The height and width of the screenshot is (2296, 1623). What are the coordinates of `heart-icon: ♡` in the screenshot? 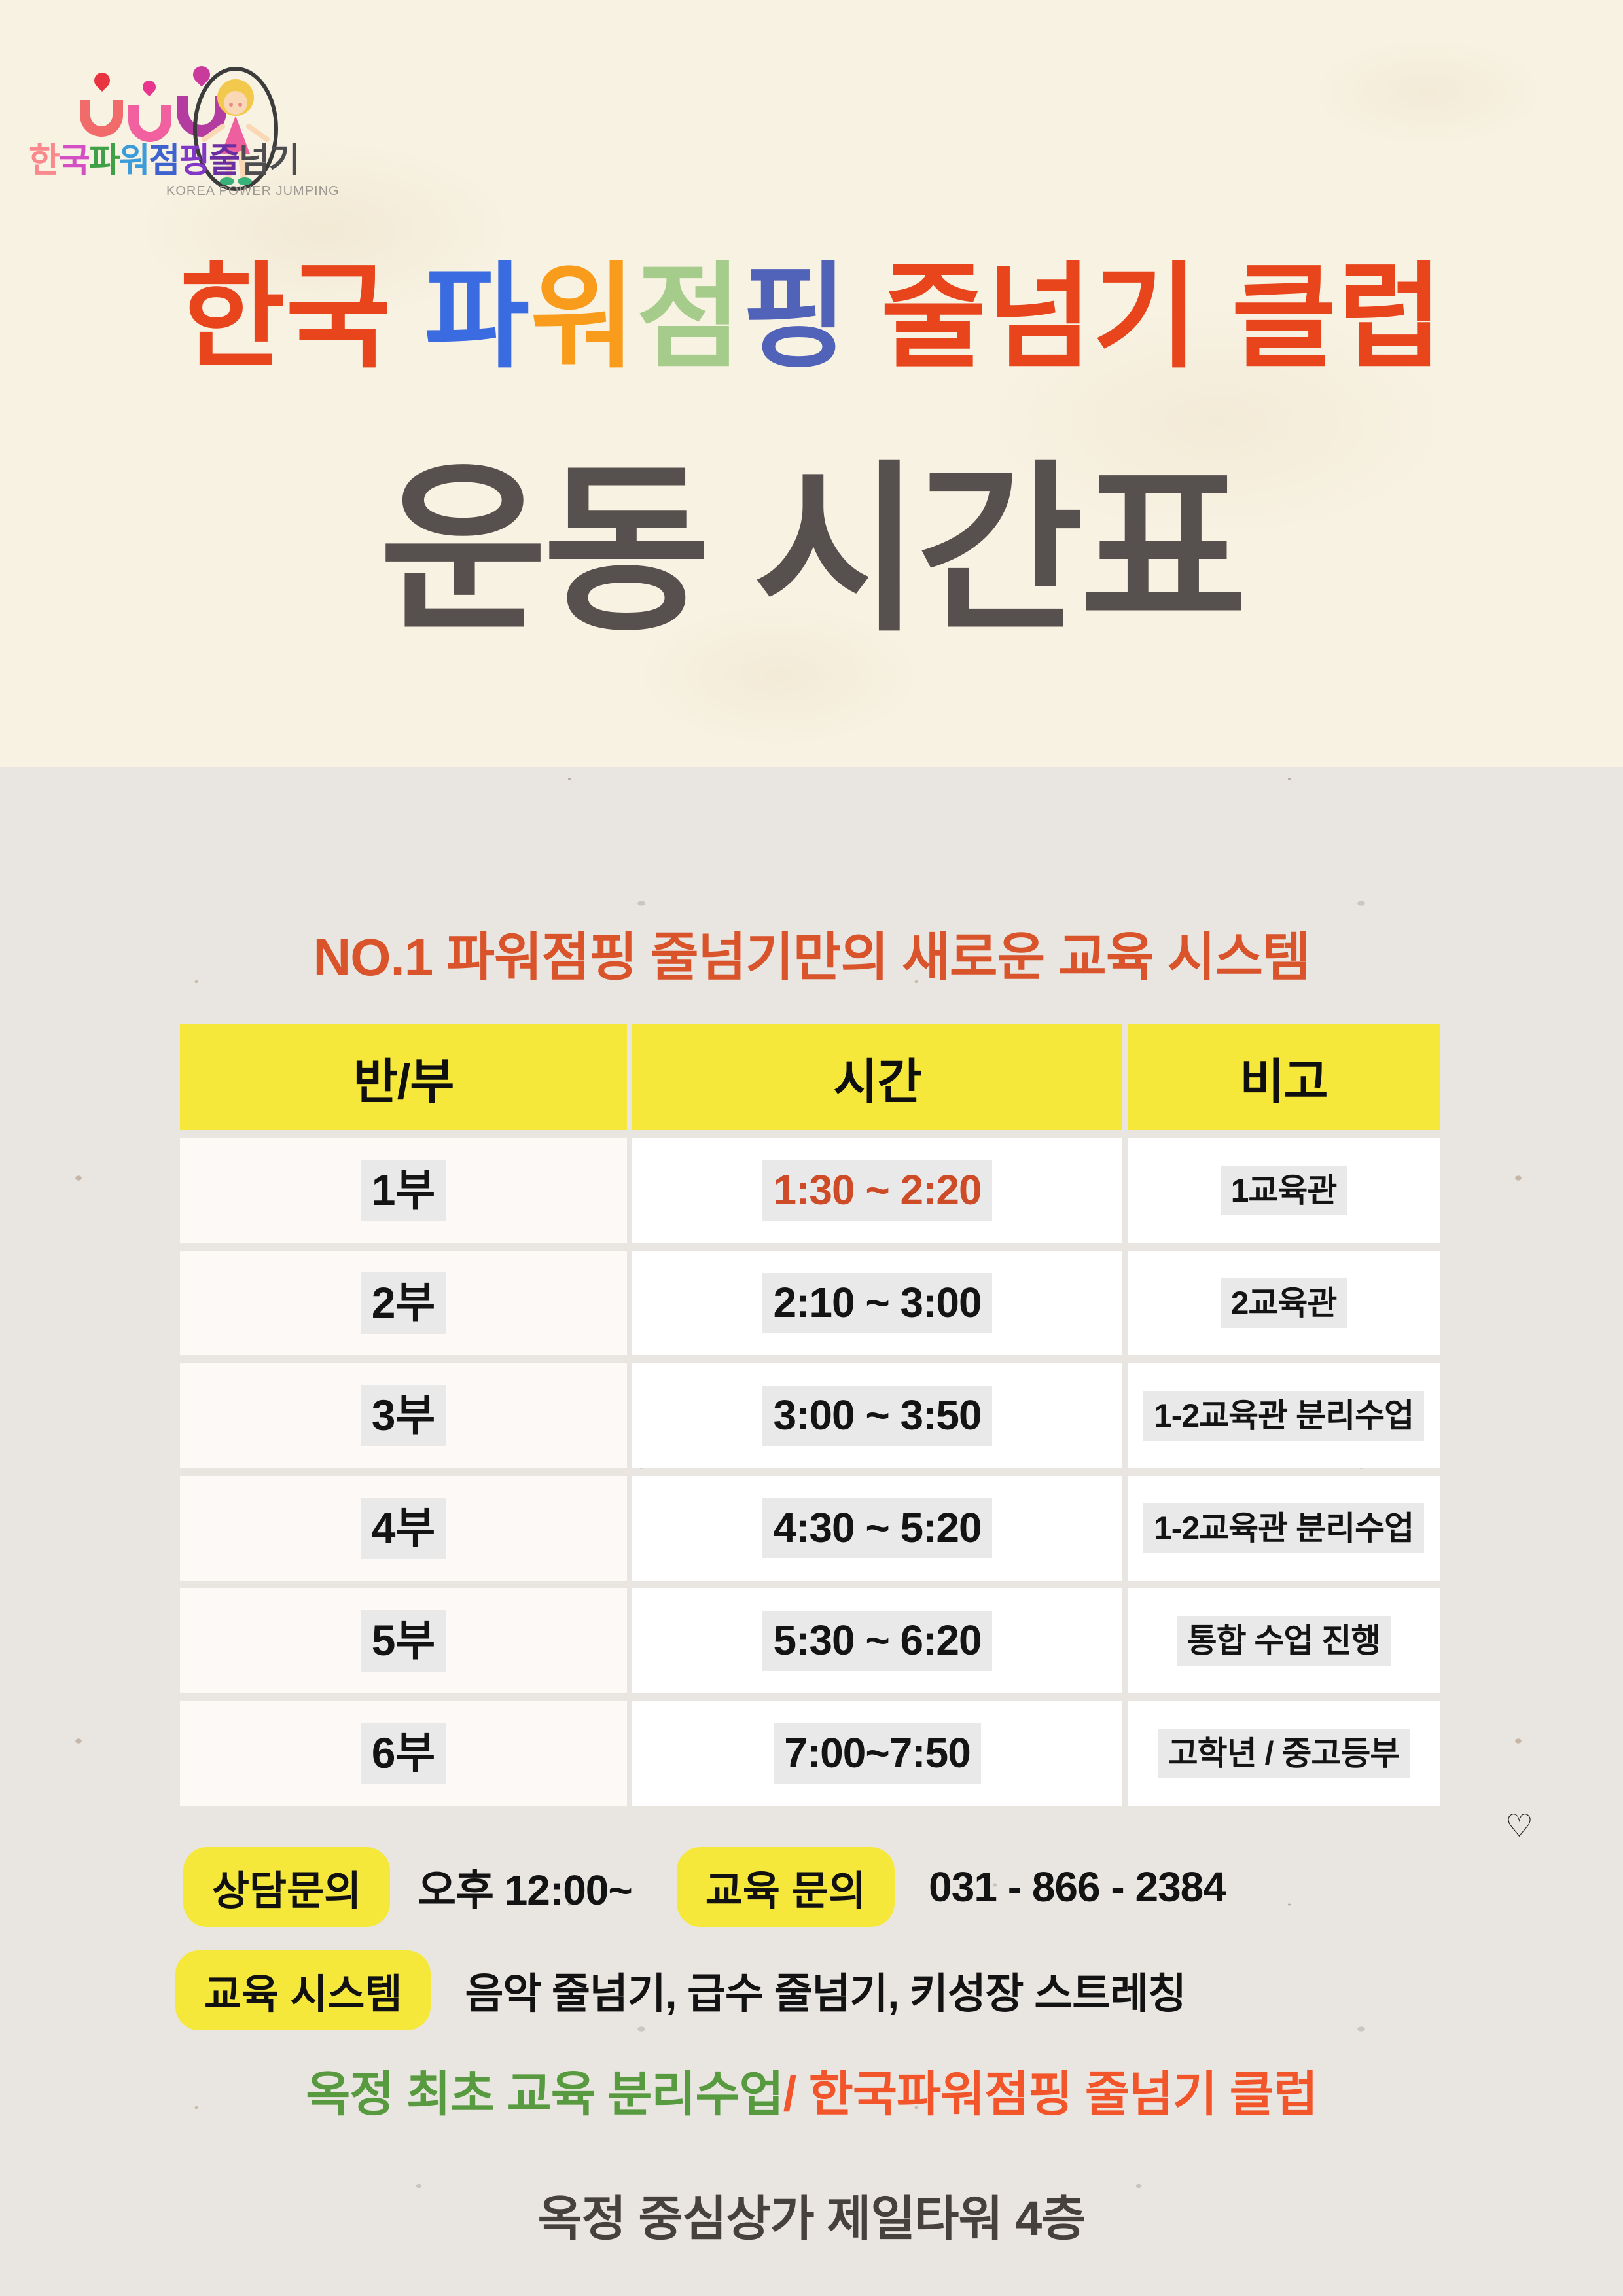 It's located at (1519, 1826).